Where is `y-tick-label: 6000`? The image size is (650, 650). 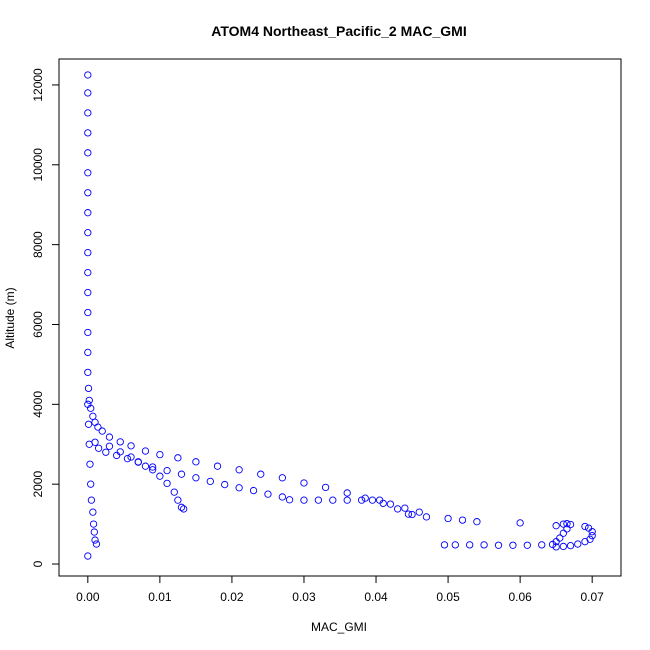 y-tick-label: 6000 is located at coordinates (38, 324).